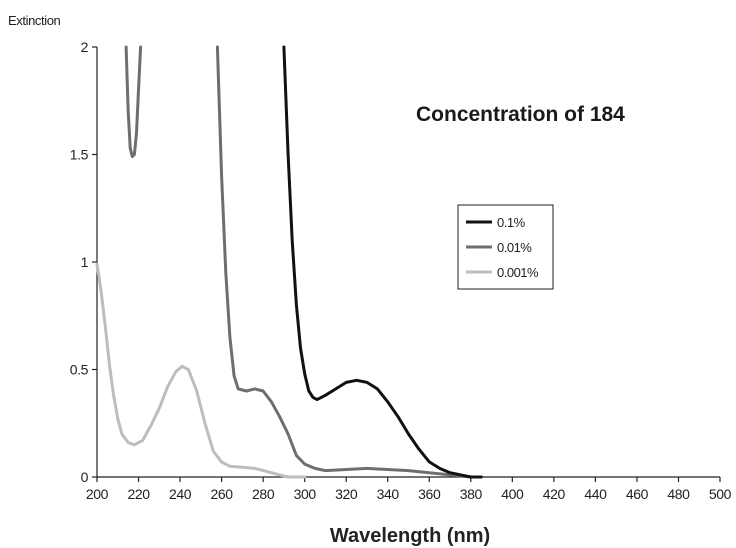  I want to click on x-tick-label: 420, so click(554, 494).